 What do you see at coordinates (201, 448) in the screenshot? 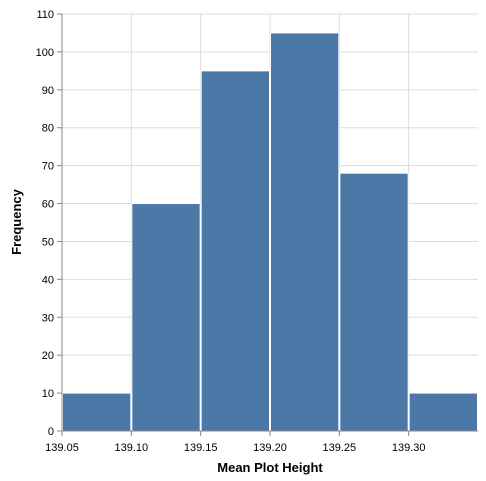
I see `x-tick-label: 139.15` at bounding box center [201, 448].